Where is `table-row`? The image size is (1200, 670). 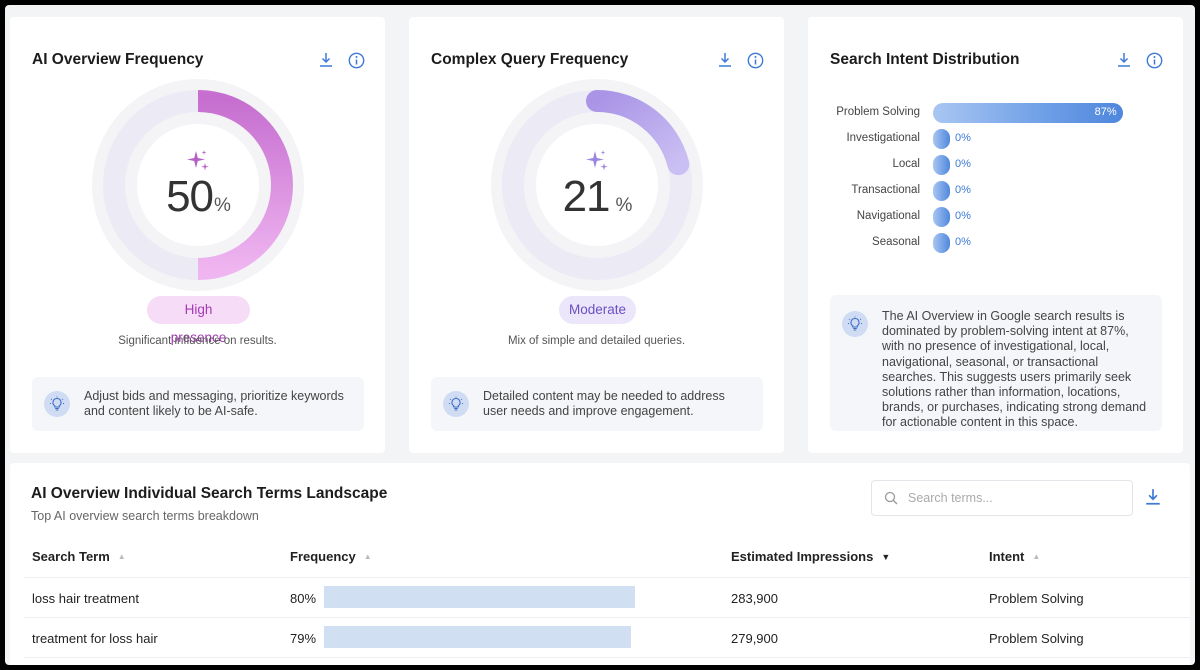
table-row is located at coordinates (607, 661).